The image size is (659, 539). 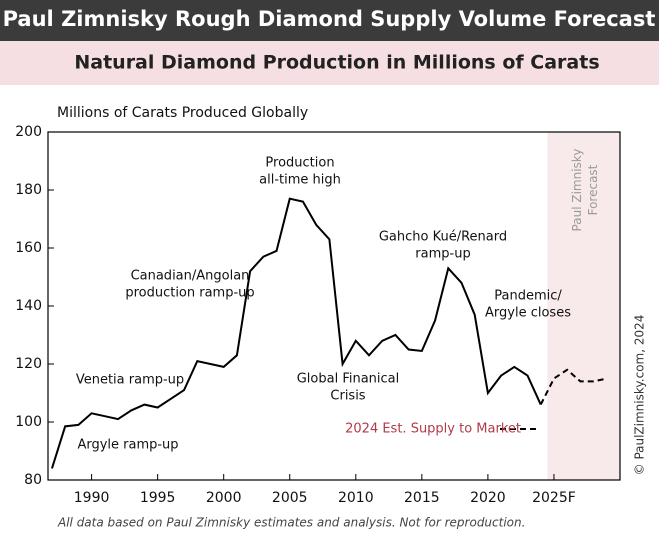 I want to click on annotation: Pandemic/, so click(x=528, y=296).